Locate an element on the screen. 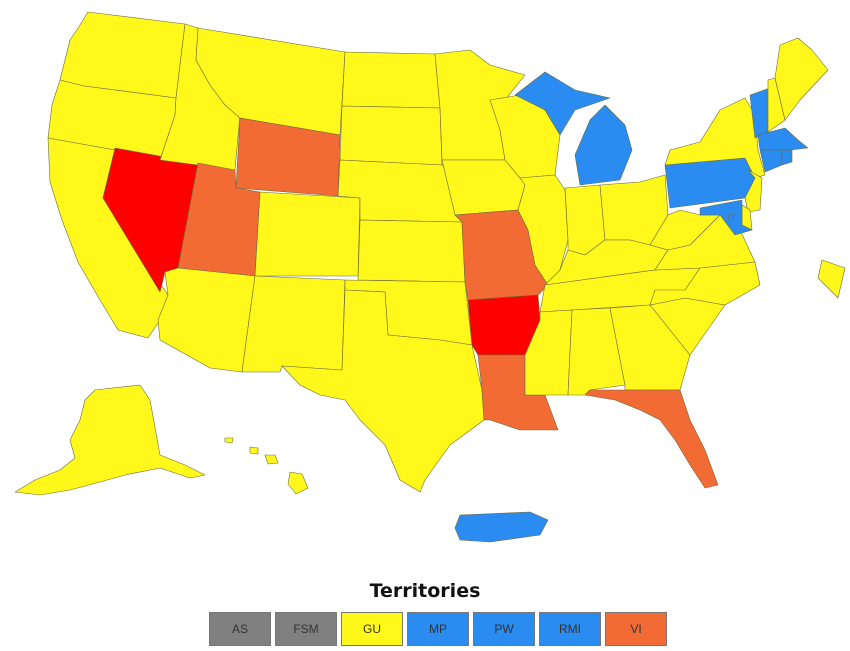 The image size is (850, 651). state-nd is located at coordinates (391, 80).